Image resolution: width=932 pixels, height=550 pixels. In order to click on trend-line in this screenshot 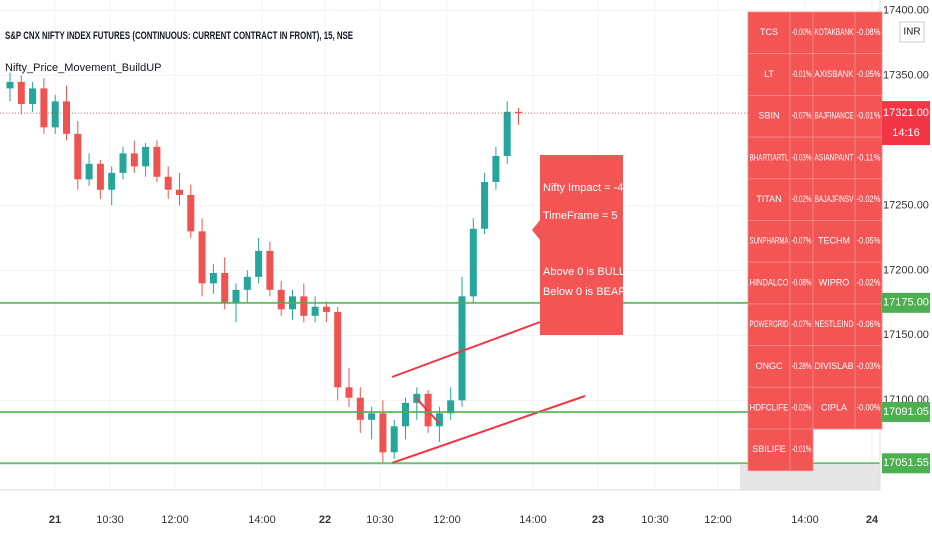, I will do `click(488, 429)`.